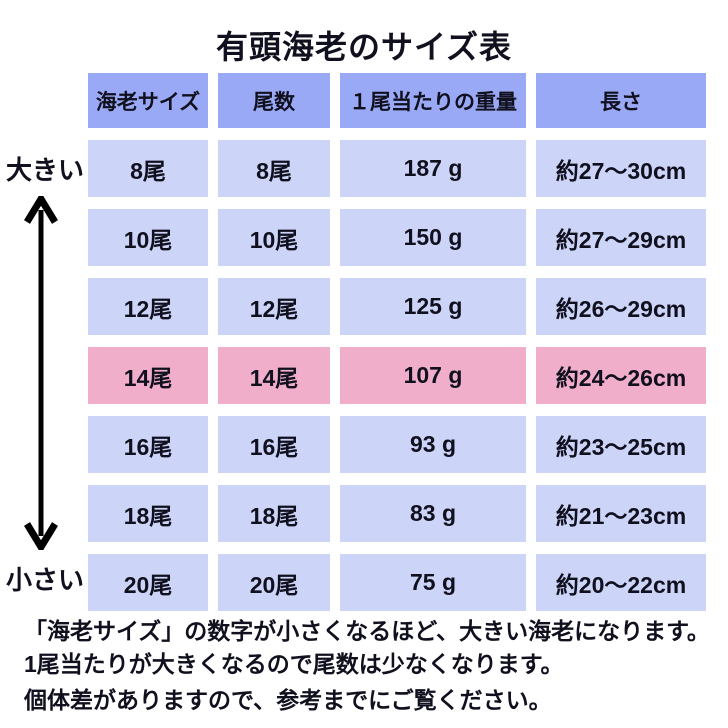  I want to click on cell-weight: 75 g, so click(433, 582).